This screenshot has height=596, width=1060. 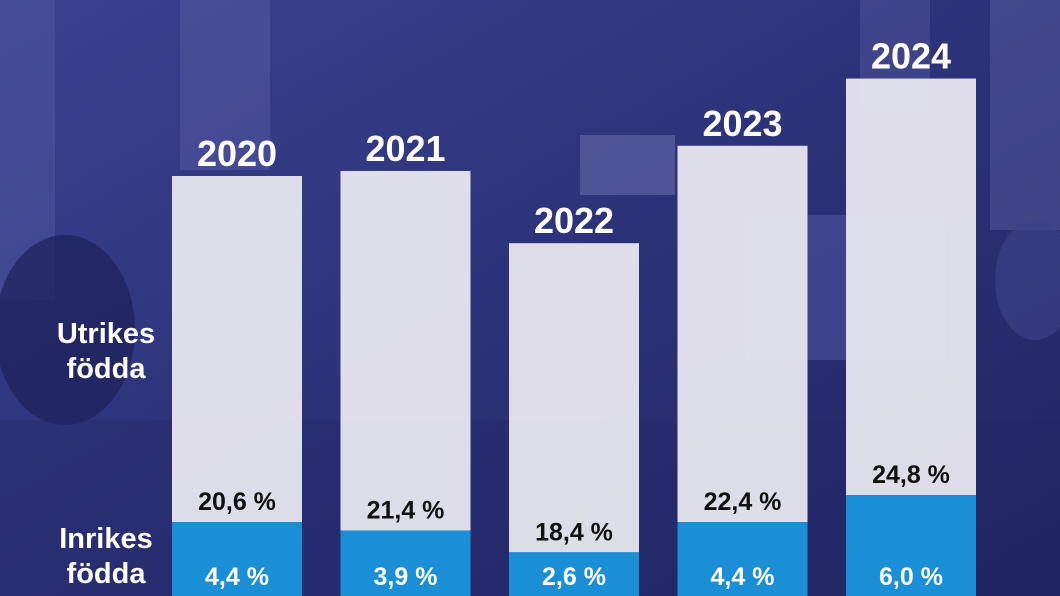 What do you see at coordinates (574, 220) in the screenshot?
I see `year-label-2022: 2022` at bounding box center [574, 220].